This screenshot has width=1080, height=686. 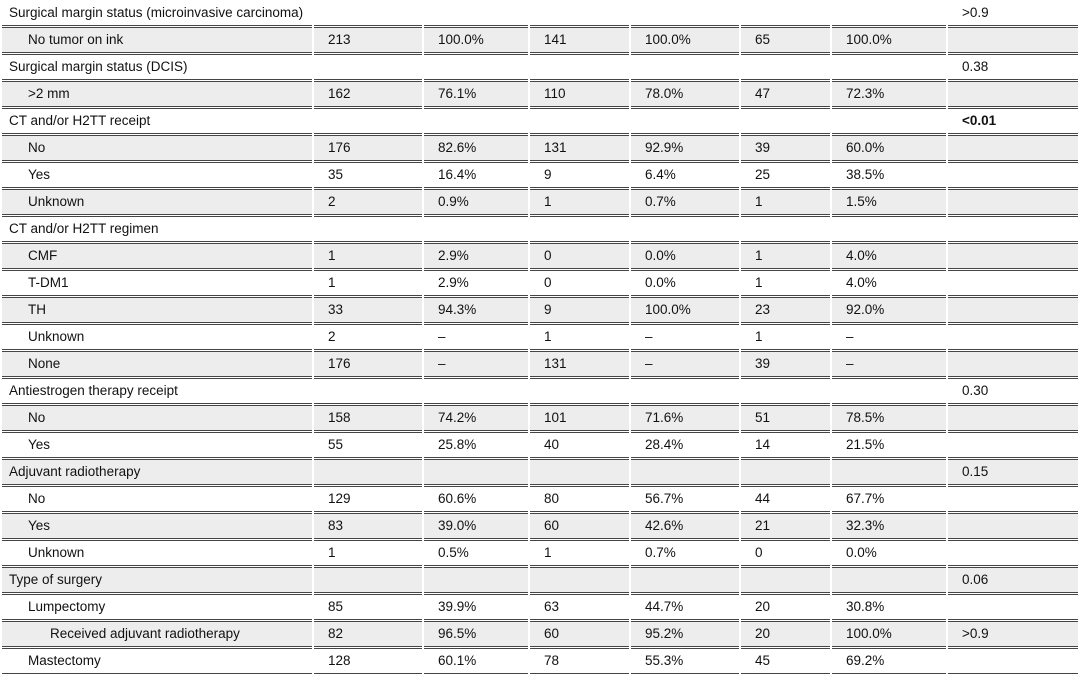 I want to click on cell-label: T-DM1, so click(x=157, y=283).